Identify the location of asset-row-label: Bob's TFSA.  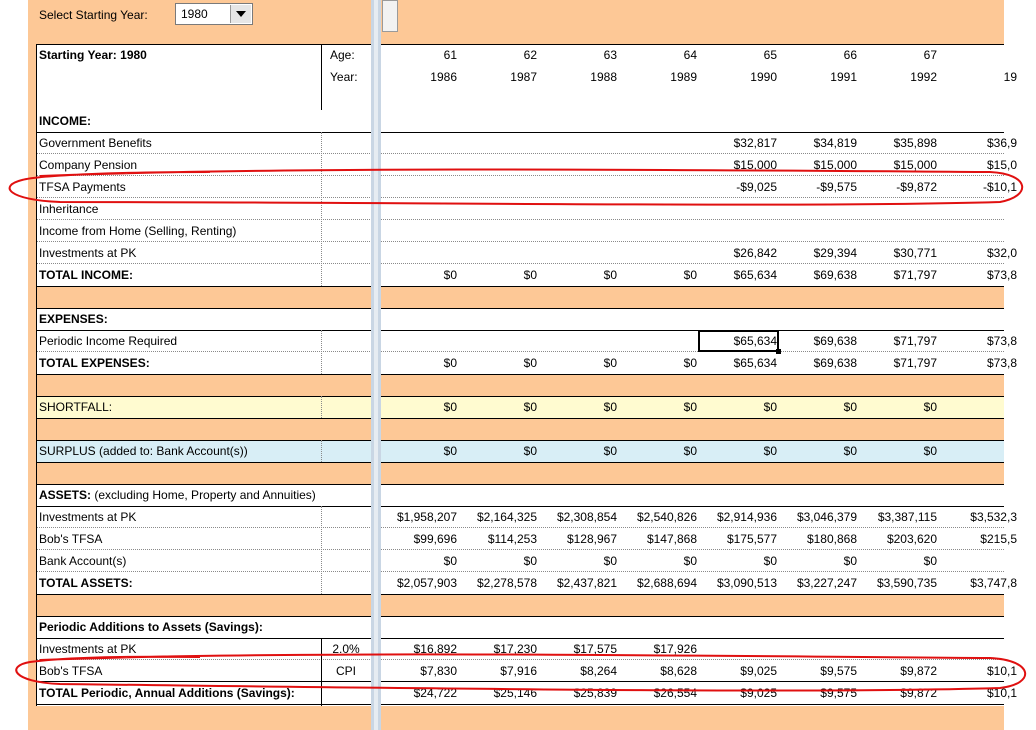
(71, 539).